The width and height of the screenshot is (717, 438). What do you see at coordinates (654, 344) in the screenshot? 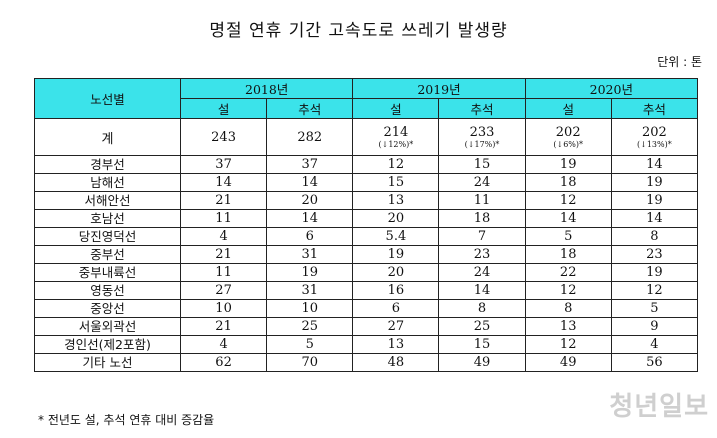
I see `table-cell: 4` at bounding box center [654, 344].